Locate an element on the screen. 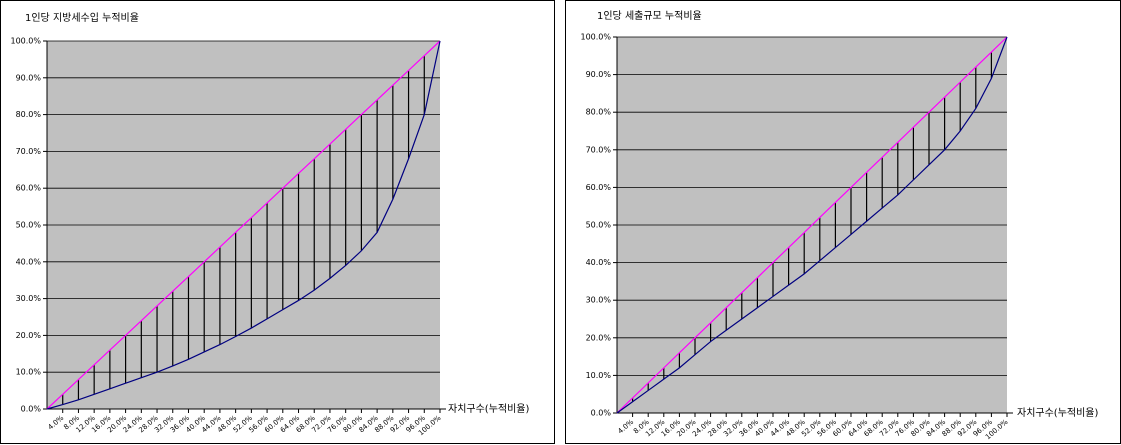 This screenshot has height=445, width=1121. chart-title: 1인당 세출규모 누적비율 is located at coordinates (649, 16).